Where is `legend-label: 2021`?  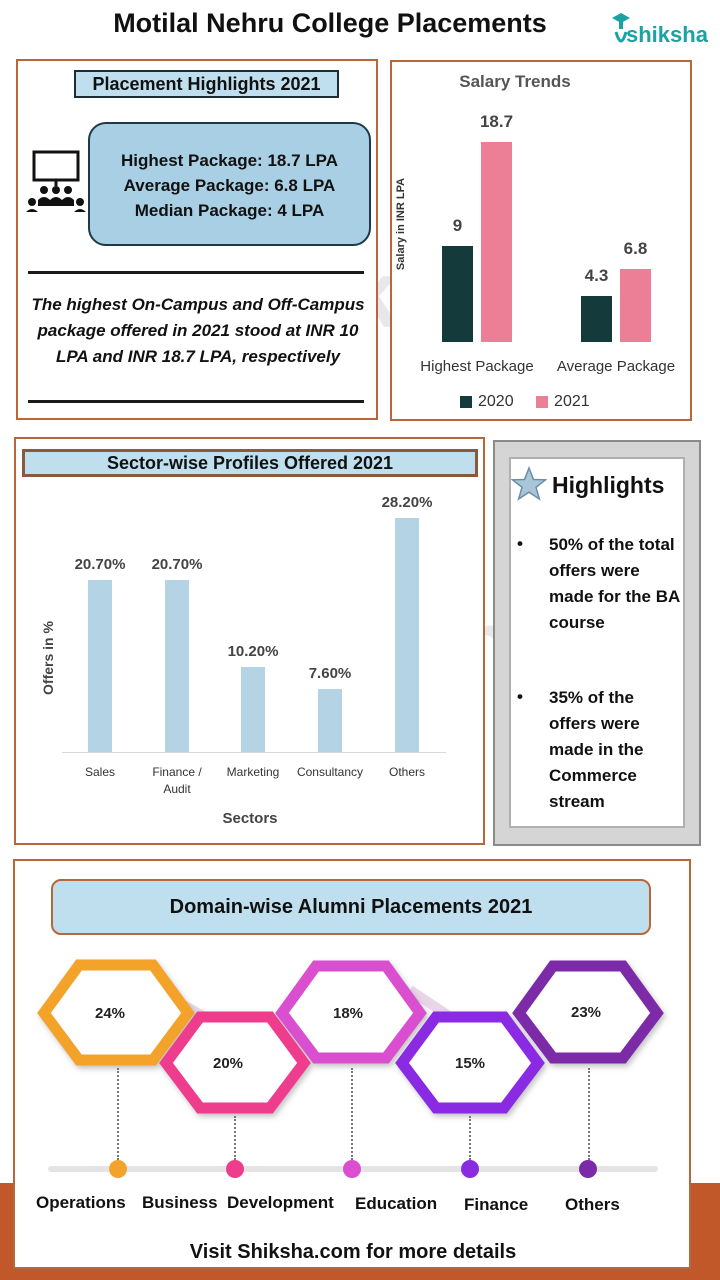
legend-label: 2021 is located at coordinates (572, 401).